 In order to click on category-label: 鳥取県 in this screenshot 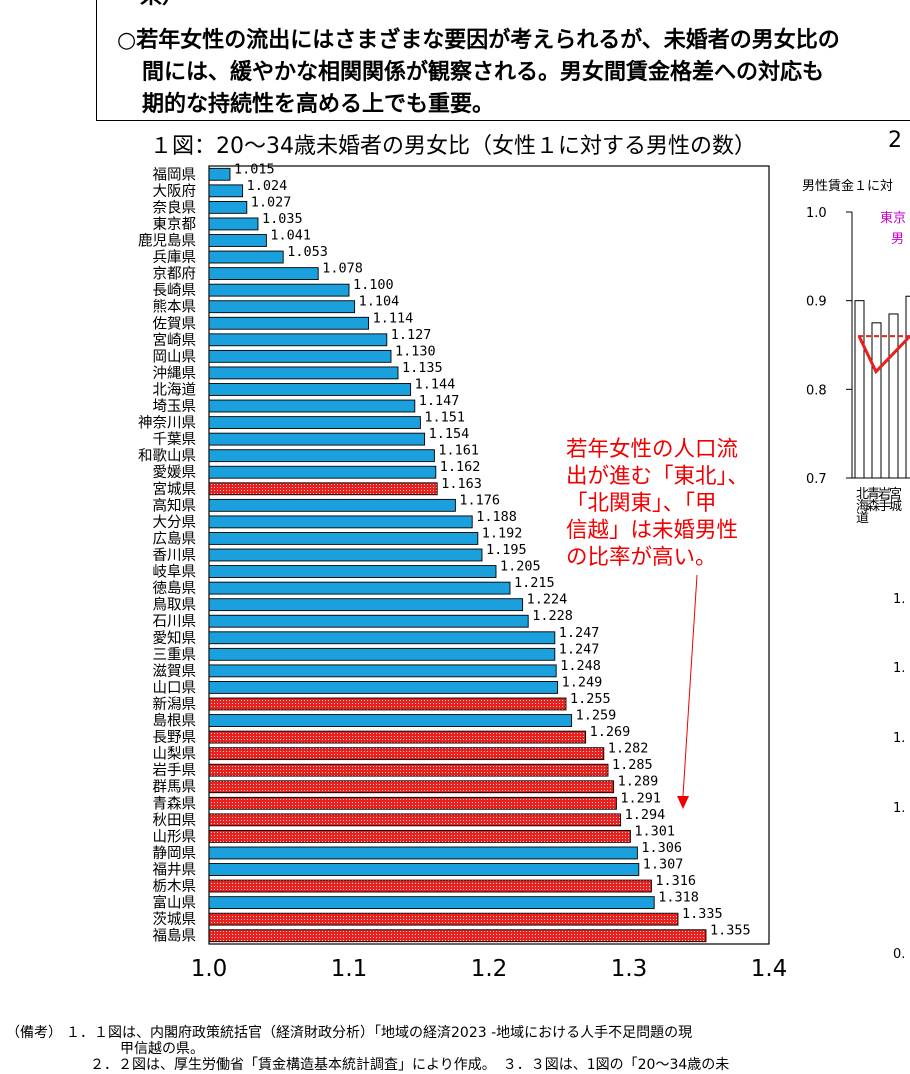, I will do `click(175, 605)`.